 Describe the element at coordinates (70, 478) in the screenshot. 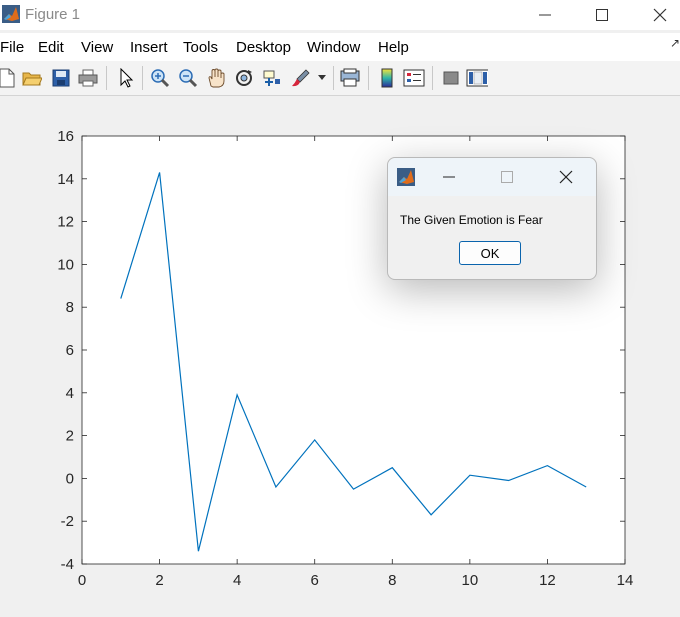

I see `y-tick-label: 0` at that location.